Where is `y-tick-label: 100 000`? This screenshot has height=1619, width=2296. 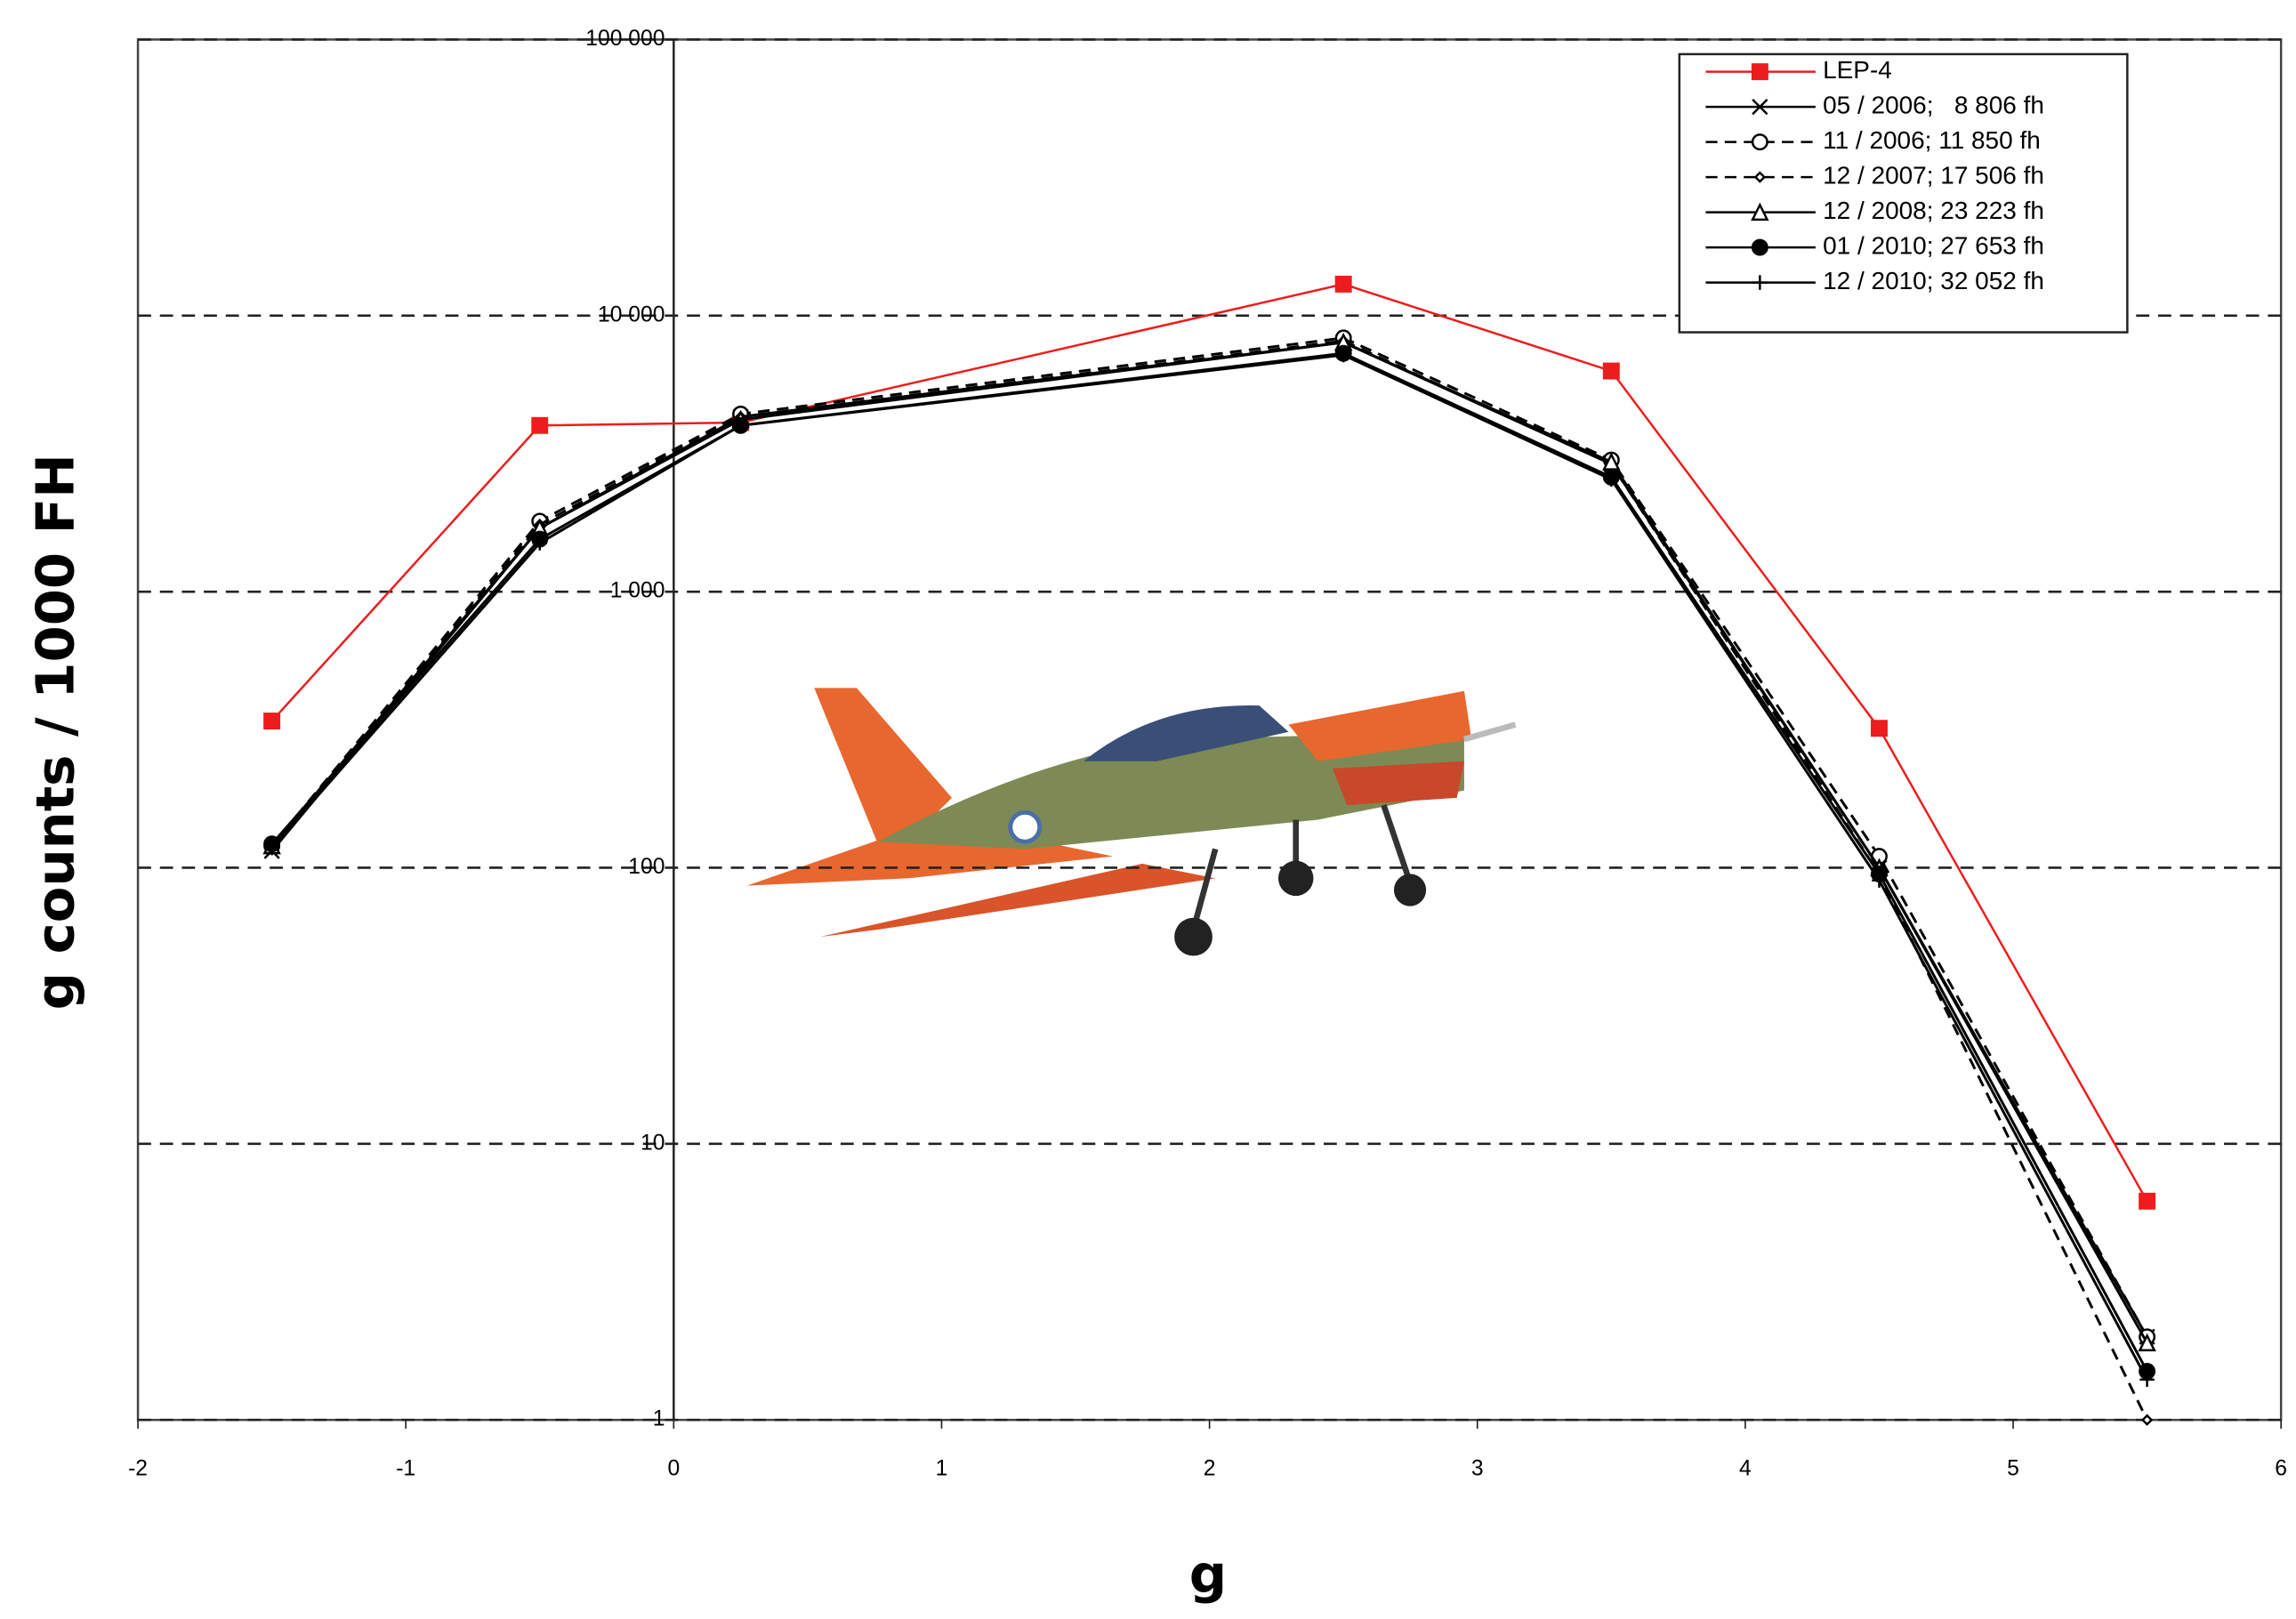
y-tick-label: 100 000 is located at coordinates (625, 39).